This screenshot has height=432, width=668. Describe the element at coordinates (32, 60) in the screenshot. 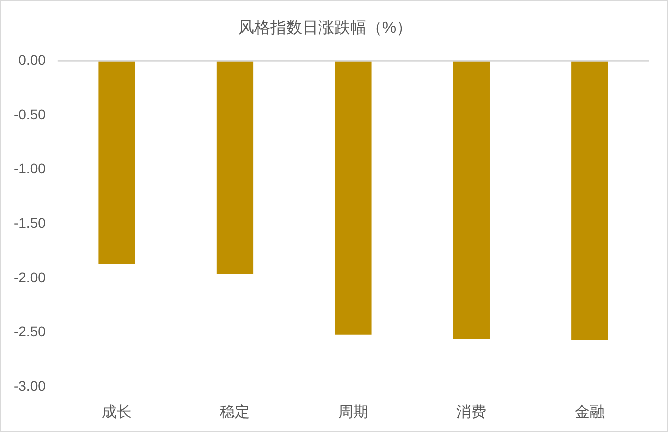

I see `y-tick-label: 0.00` at that location.